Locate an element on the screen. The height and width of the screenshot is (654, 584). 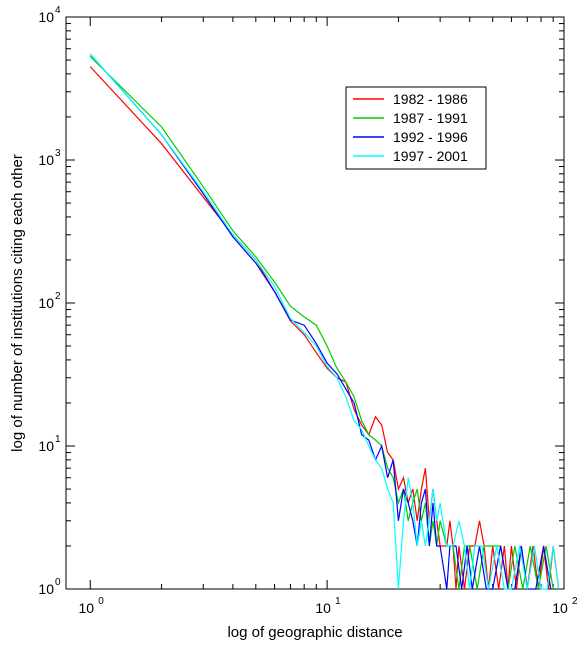
y-tick-exponent: 4 is located at coordinates (58, 10).